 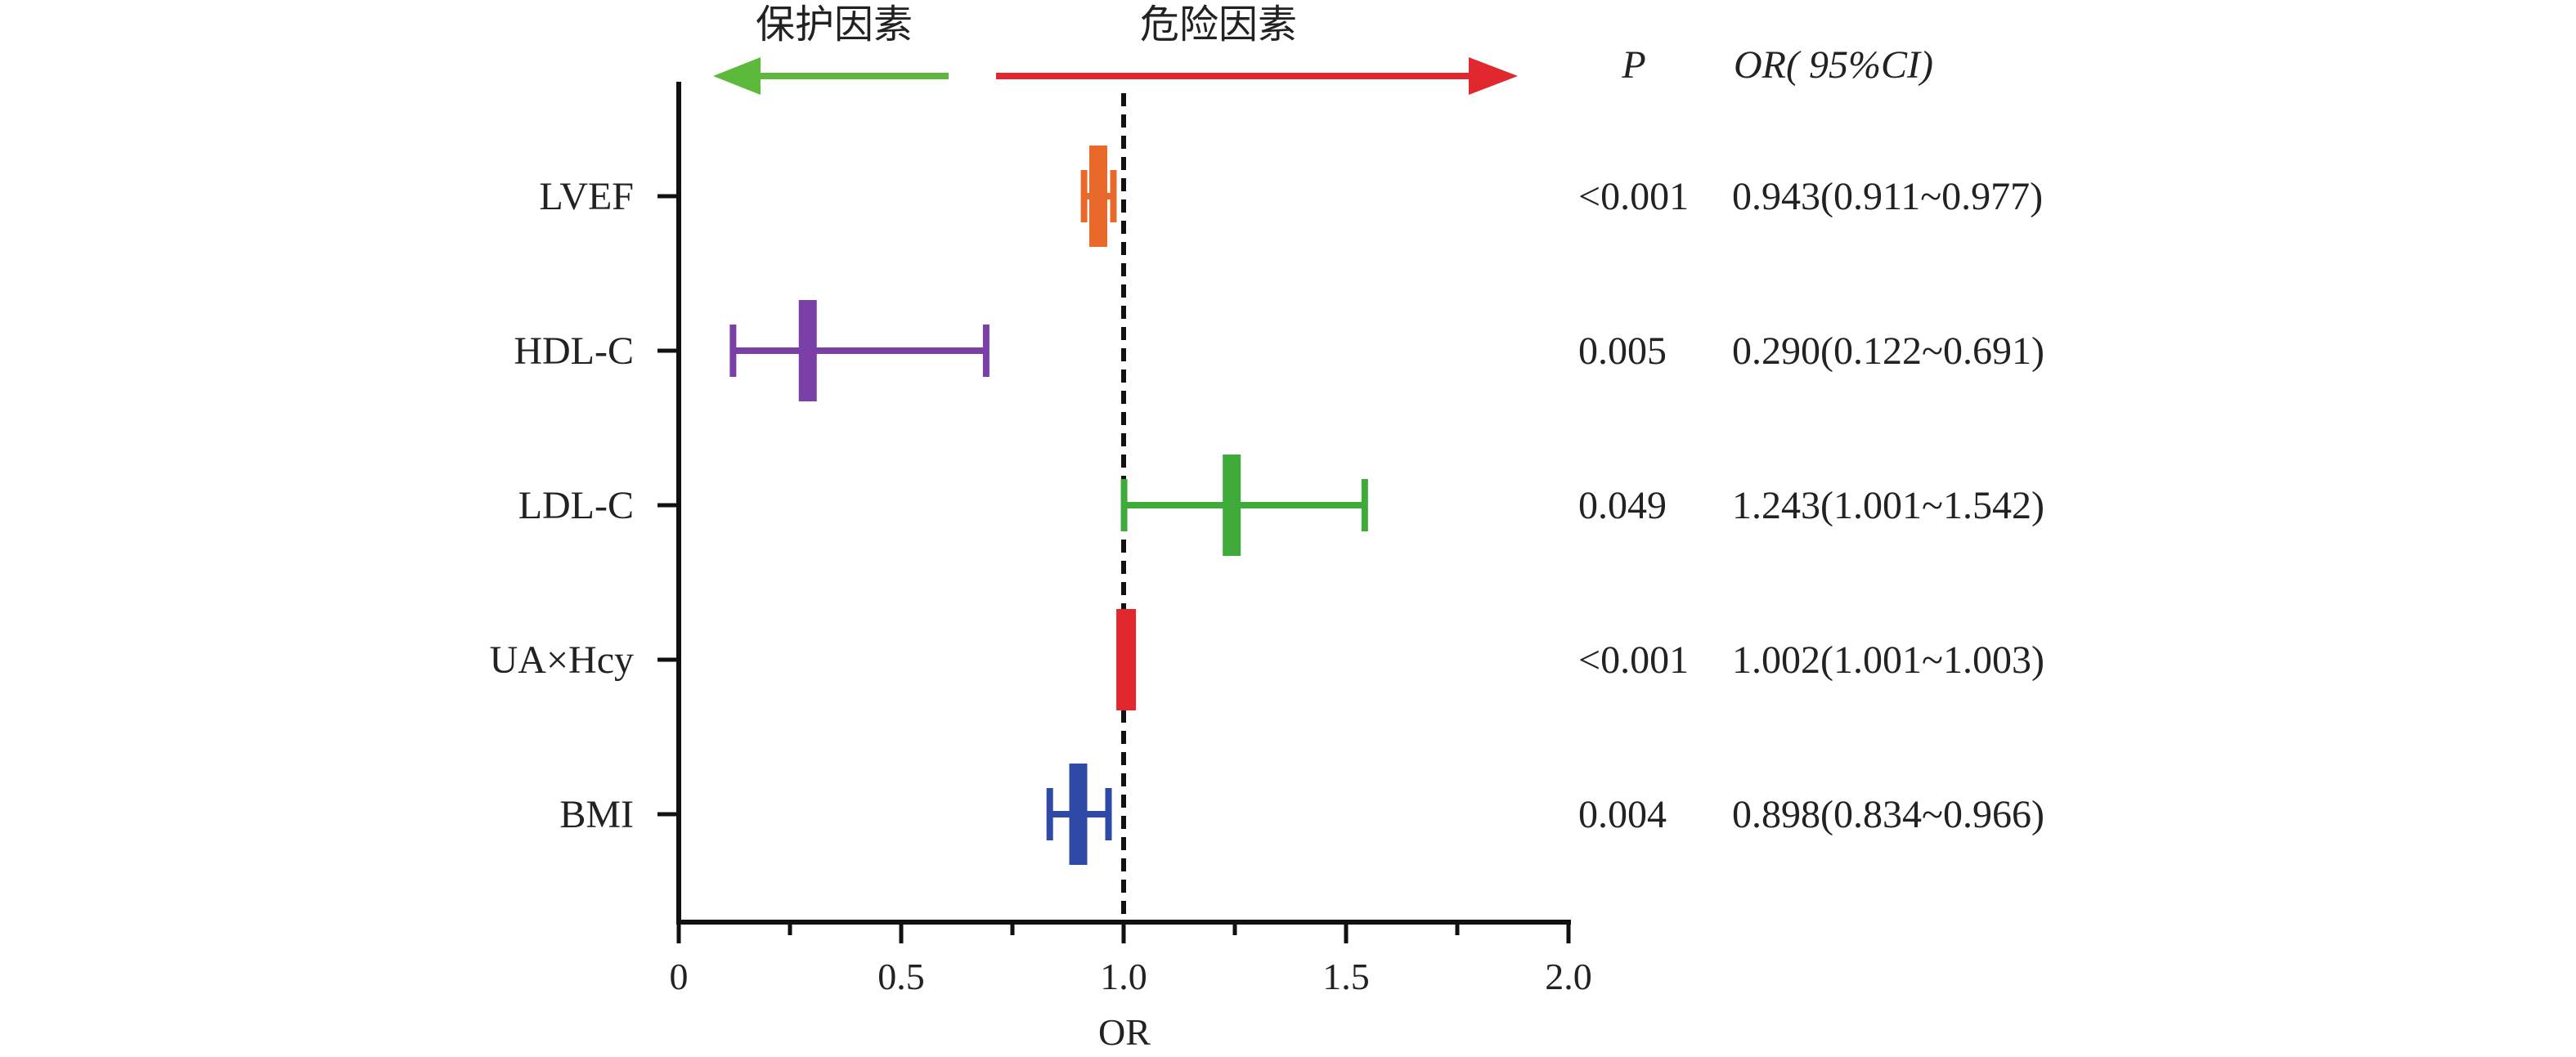 I want to click on left-arrow-head, so click(x=737, y=76).